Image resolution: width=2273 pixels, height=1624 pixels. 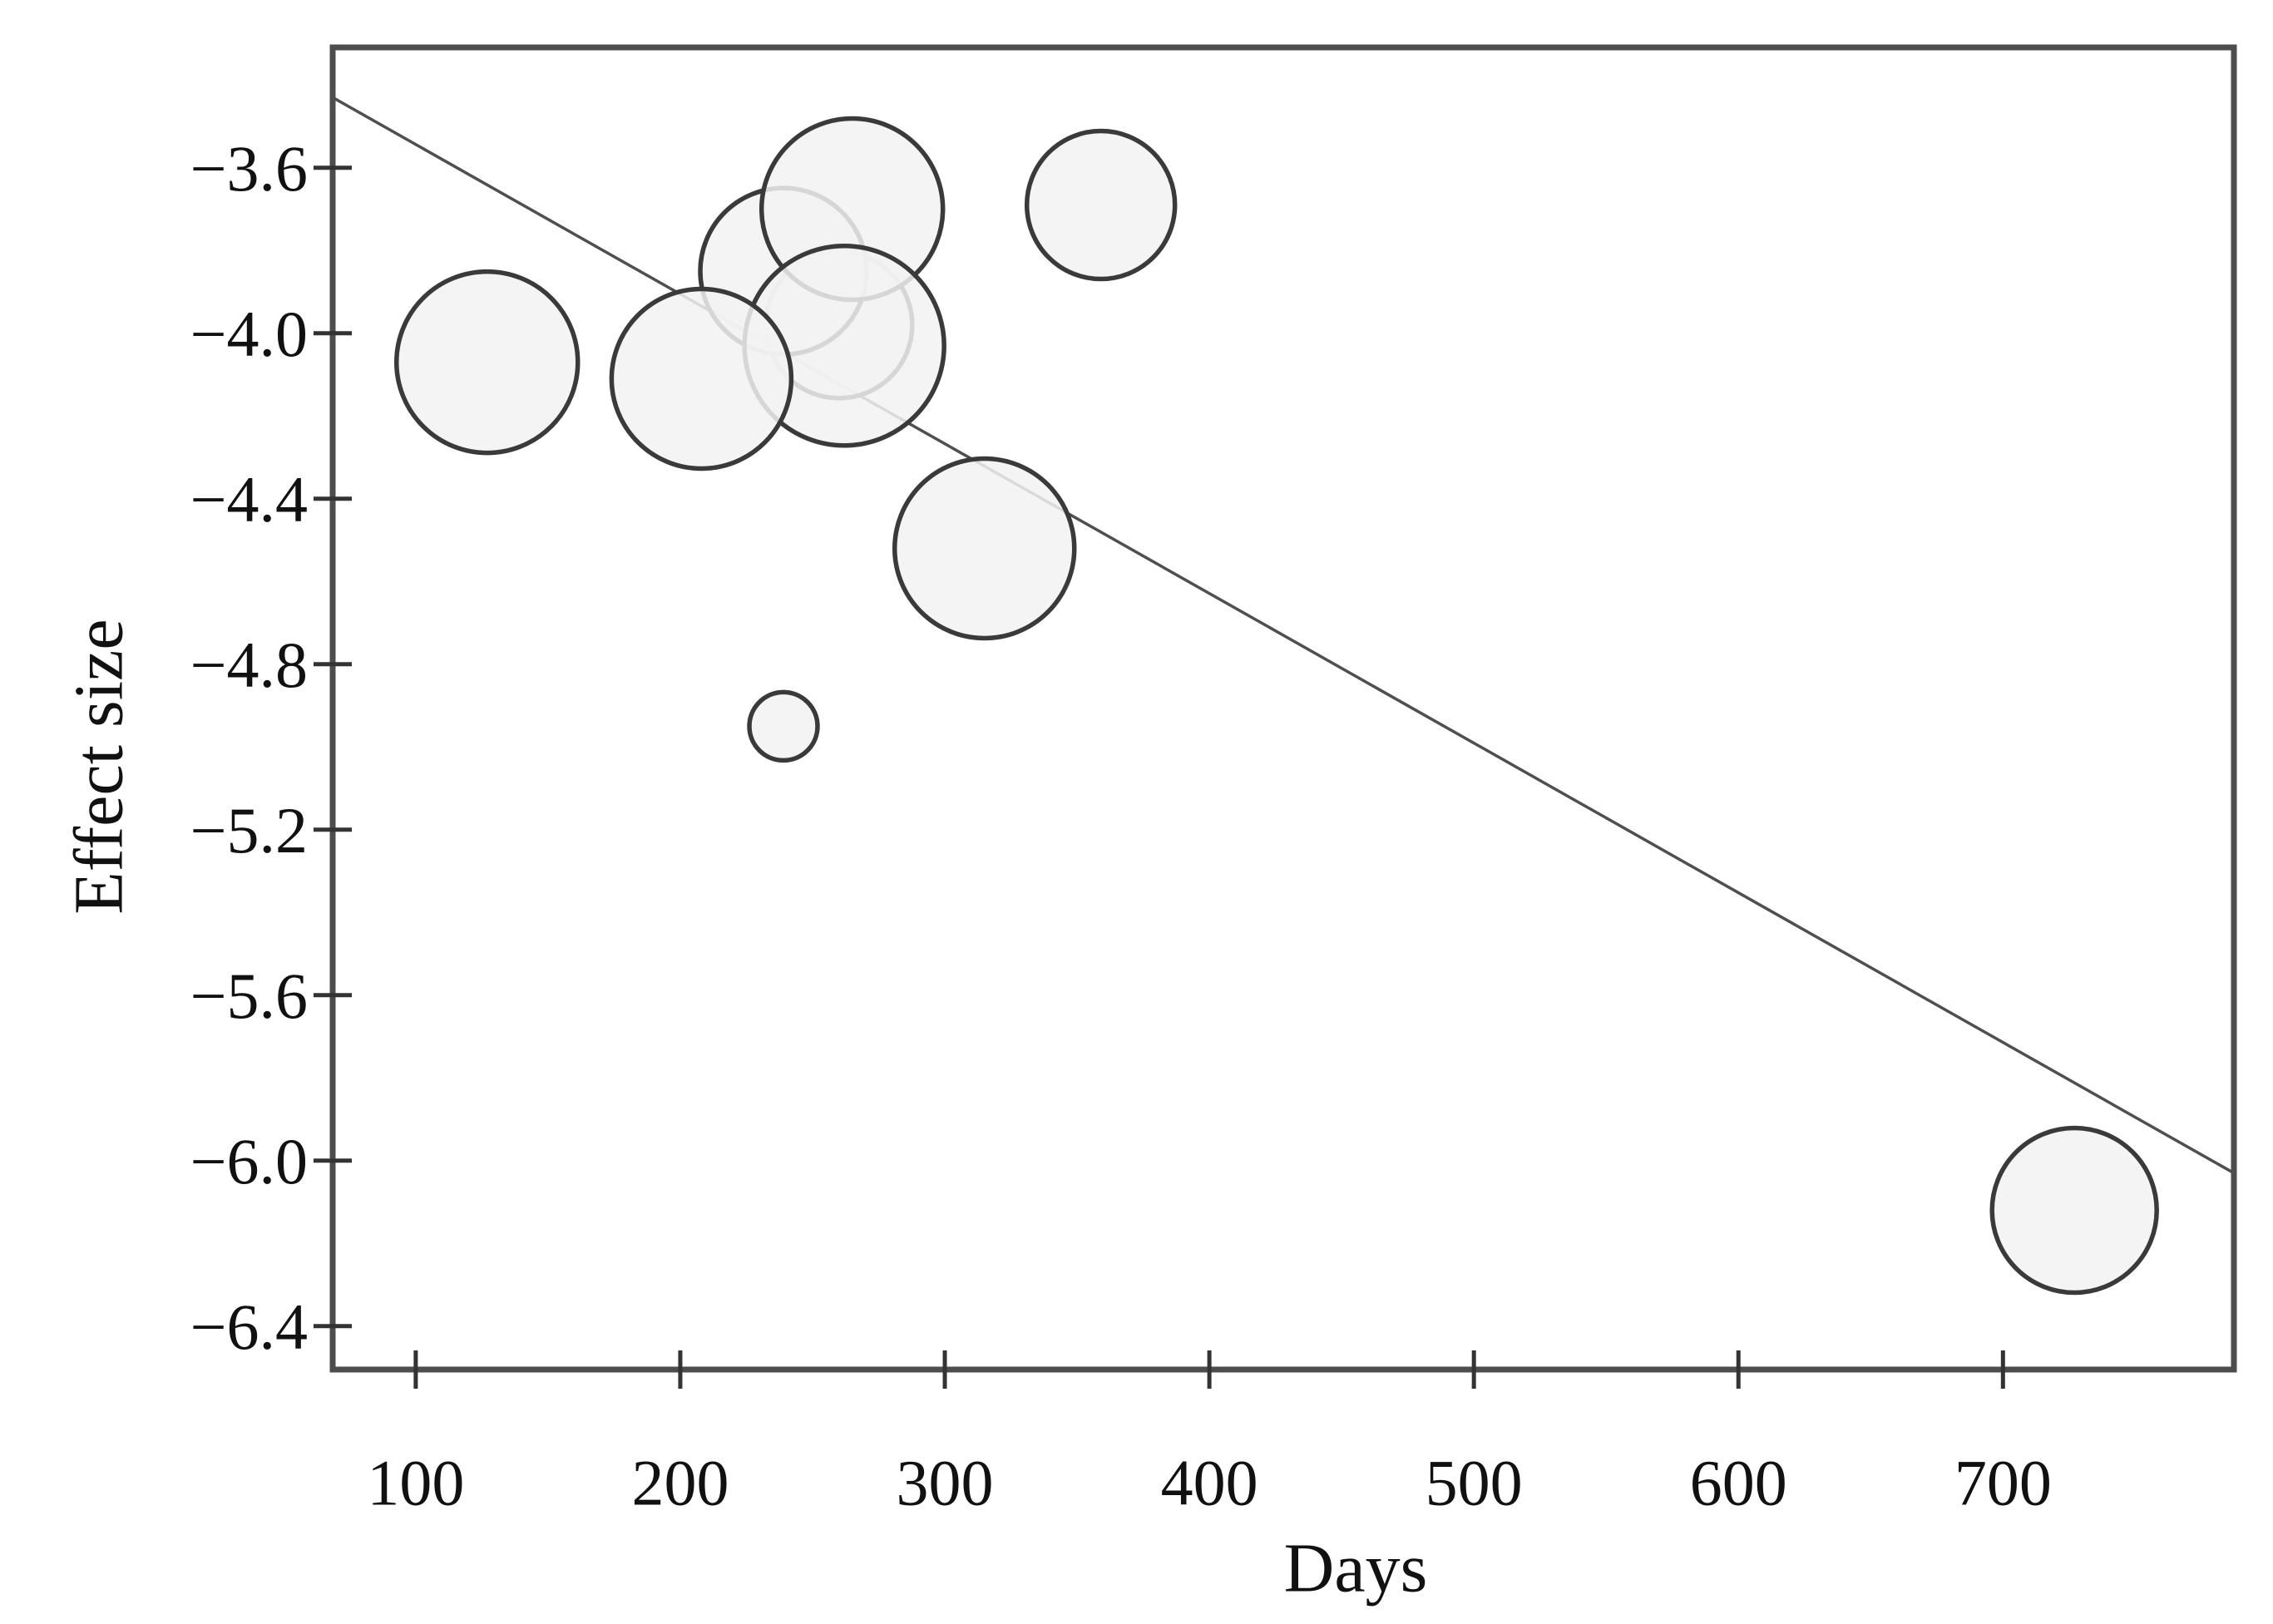 I want to click on x-axis-title: Days, so click(x=1356, y=1568).